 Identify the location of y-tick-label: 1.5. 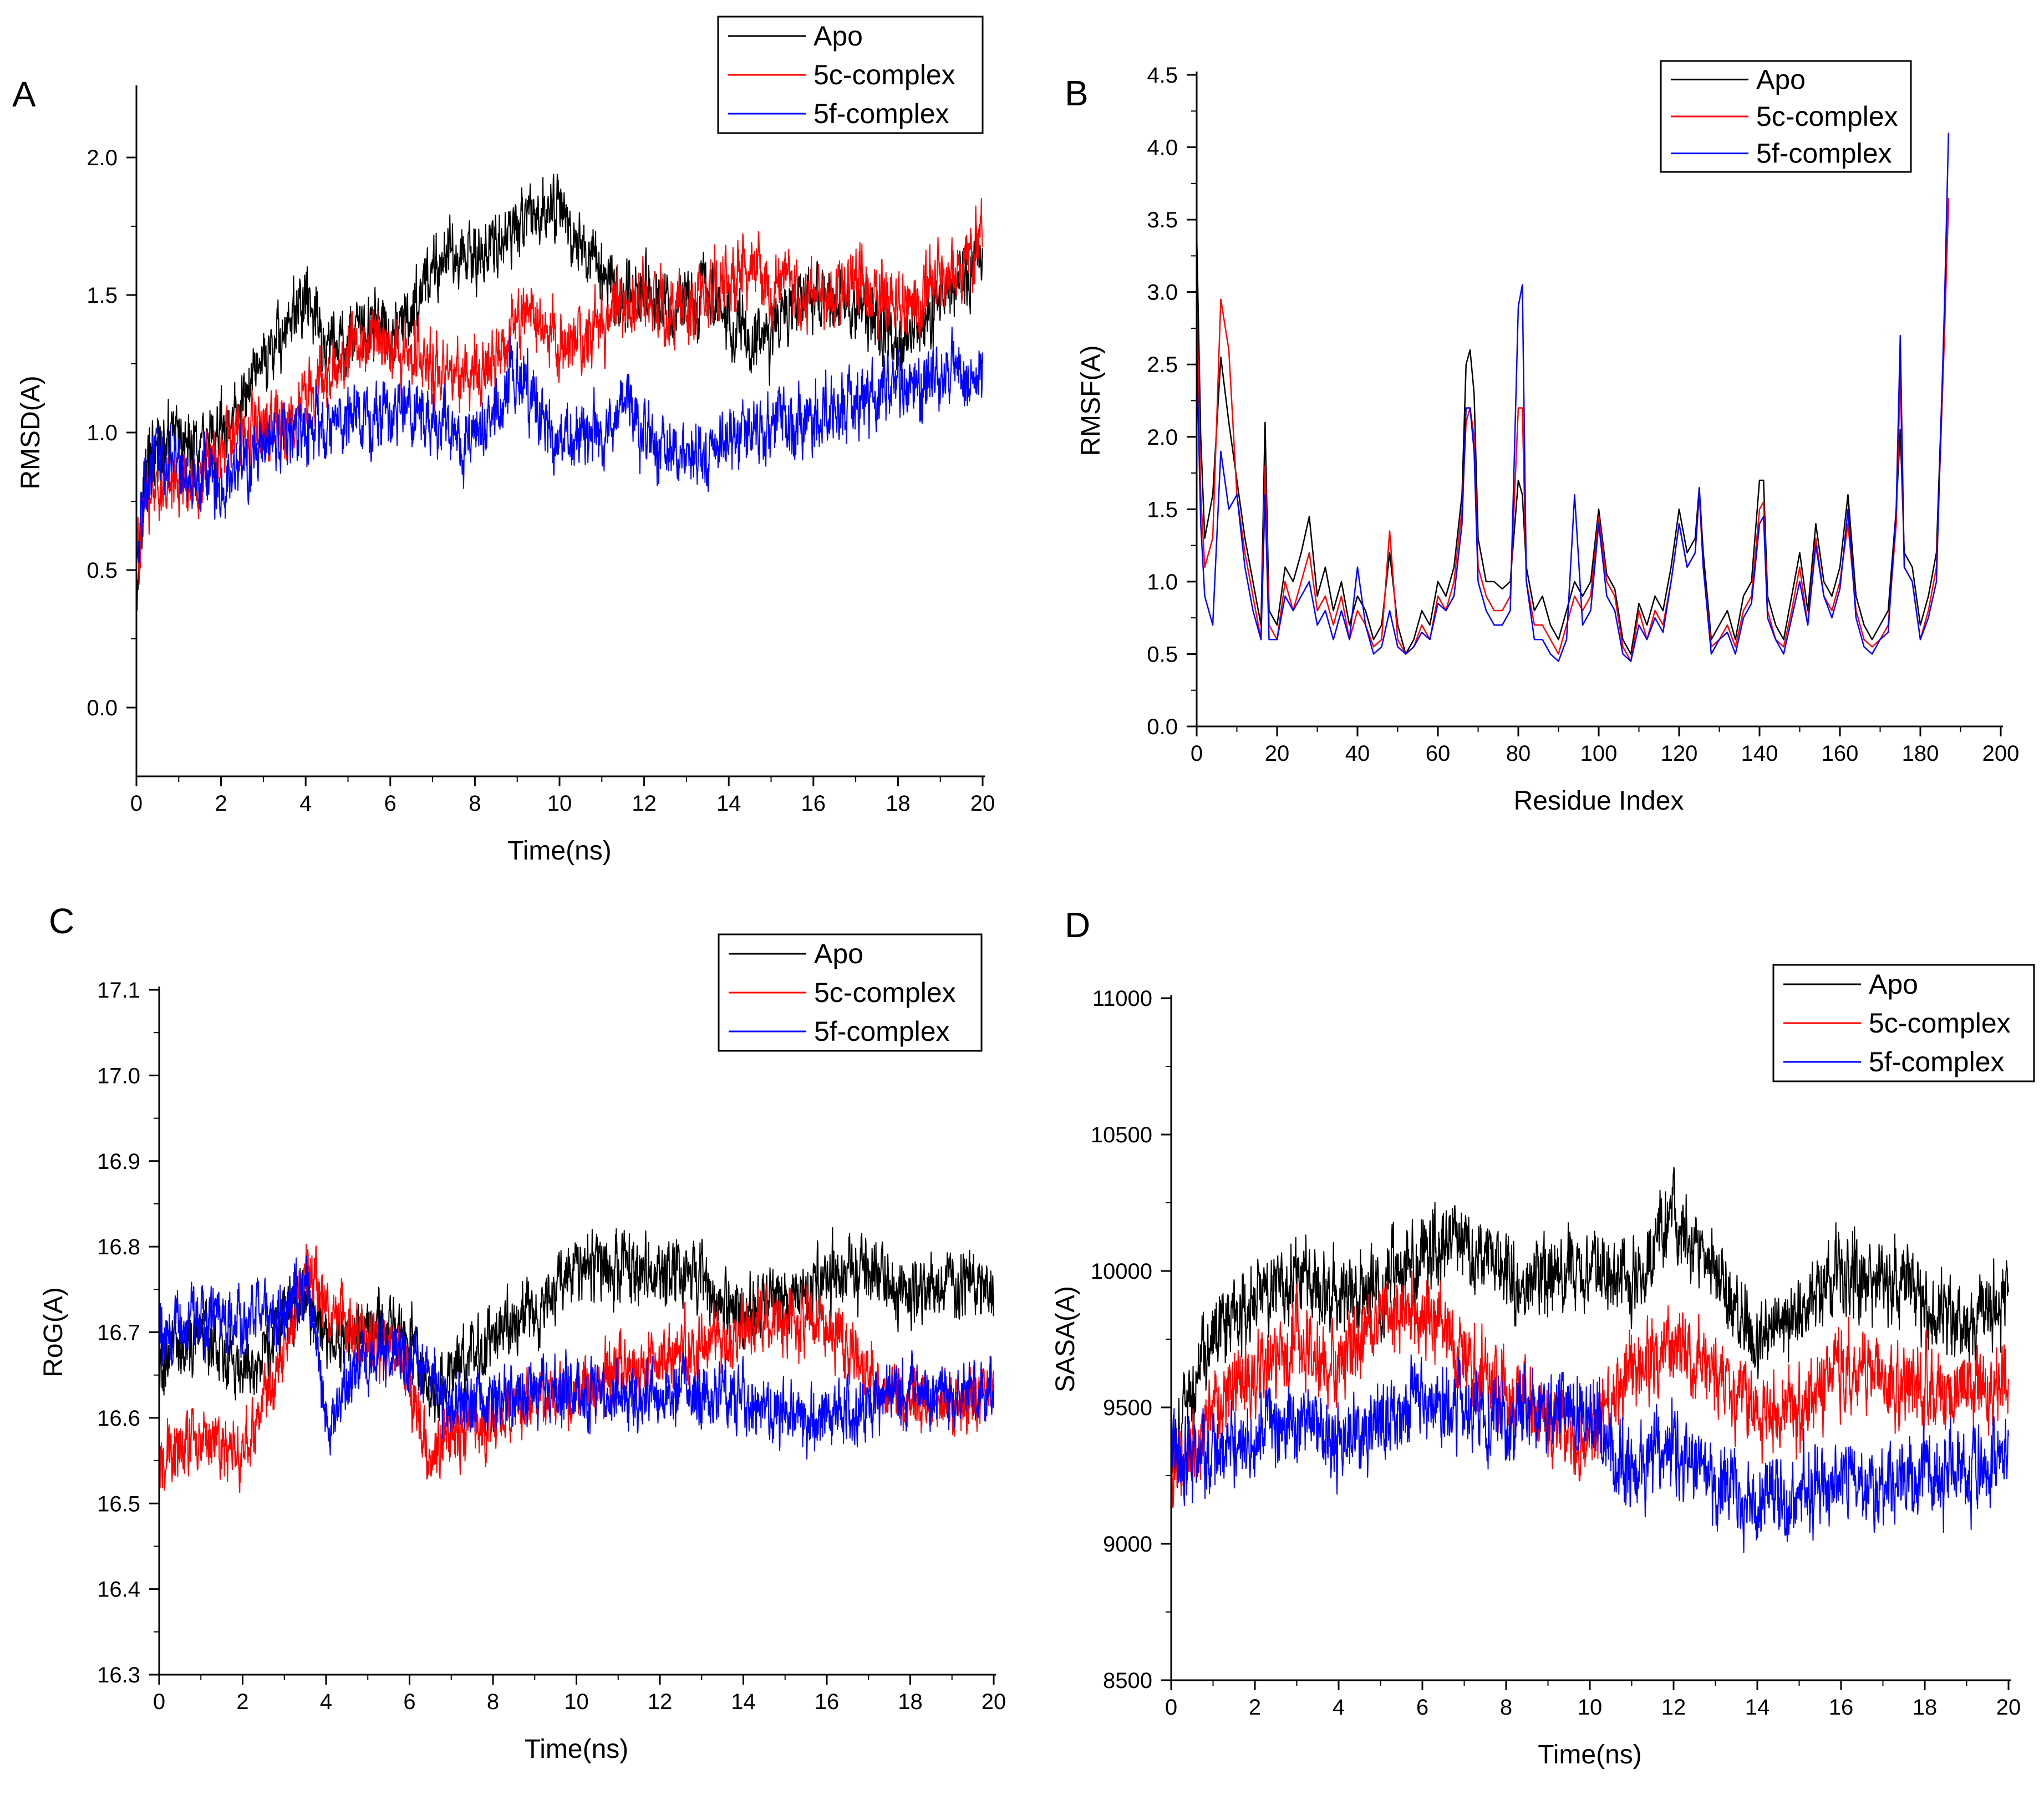
(102, 295).